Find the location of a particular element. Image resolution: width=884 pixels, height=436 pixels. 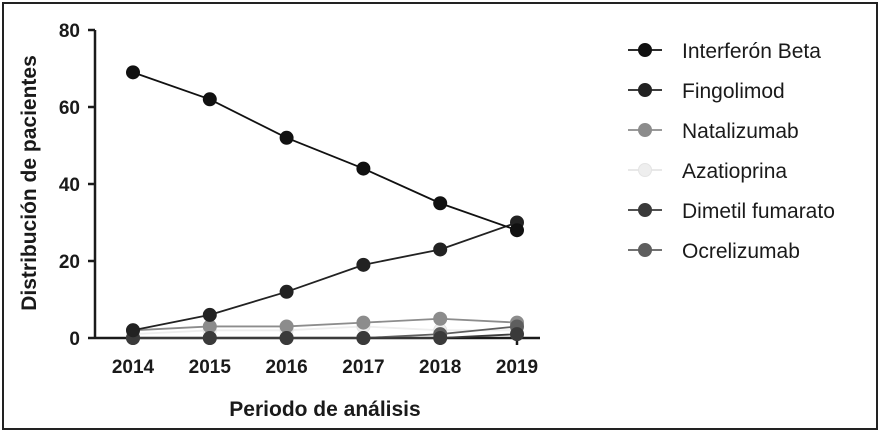

legend-label: Natalizumab is located at coordinates (740, 131).